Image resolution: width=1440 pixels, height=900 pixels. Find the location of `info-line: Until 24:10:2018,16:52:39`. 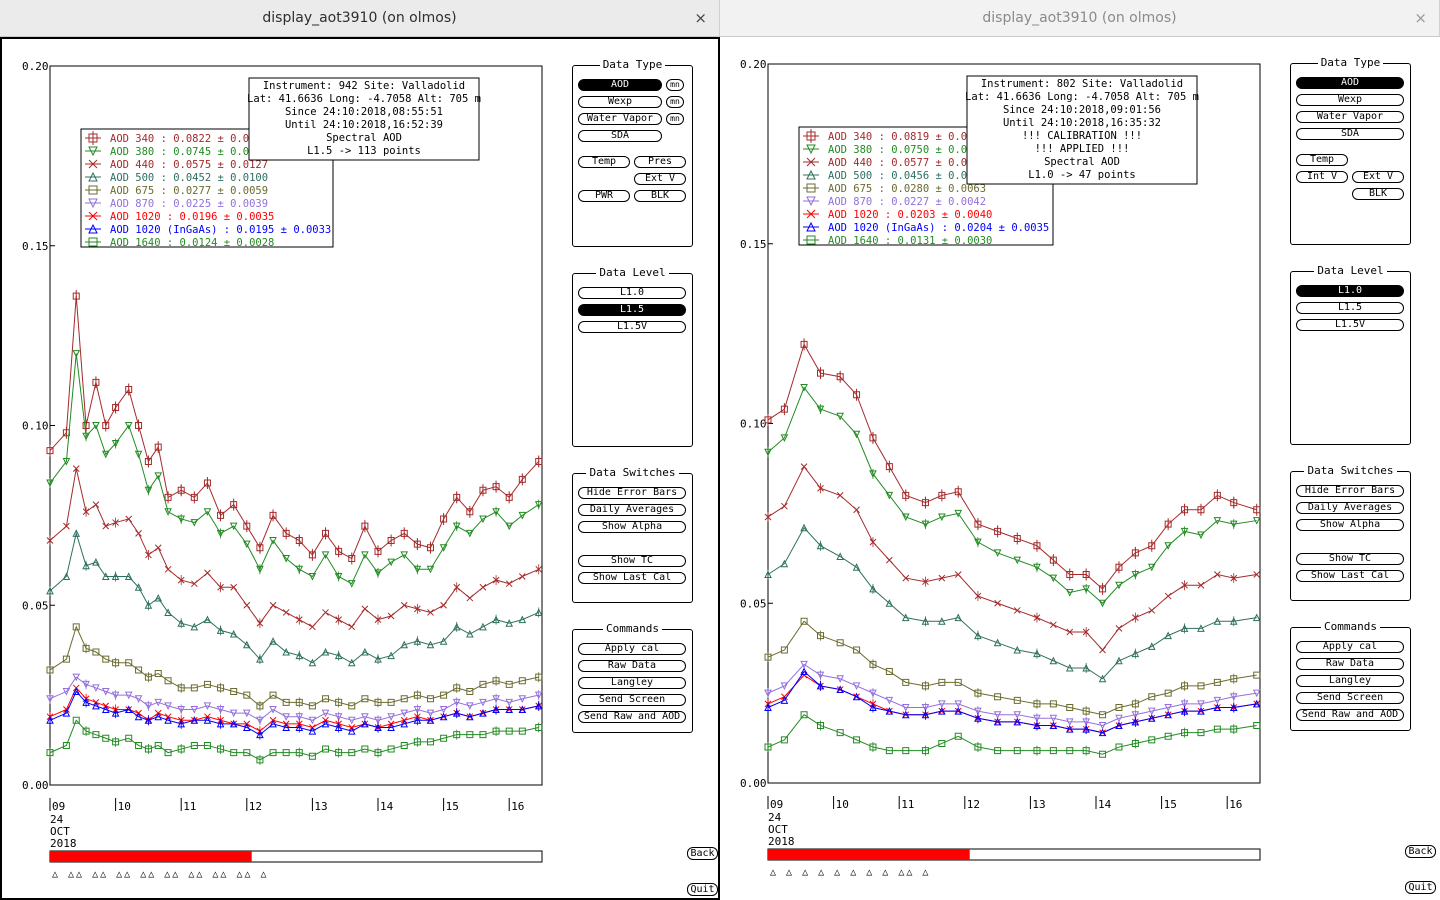

info-line: Until 24:10:2018,16:52:39 is located at coordinates (364, 125).